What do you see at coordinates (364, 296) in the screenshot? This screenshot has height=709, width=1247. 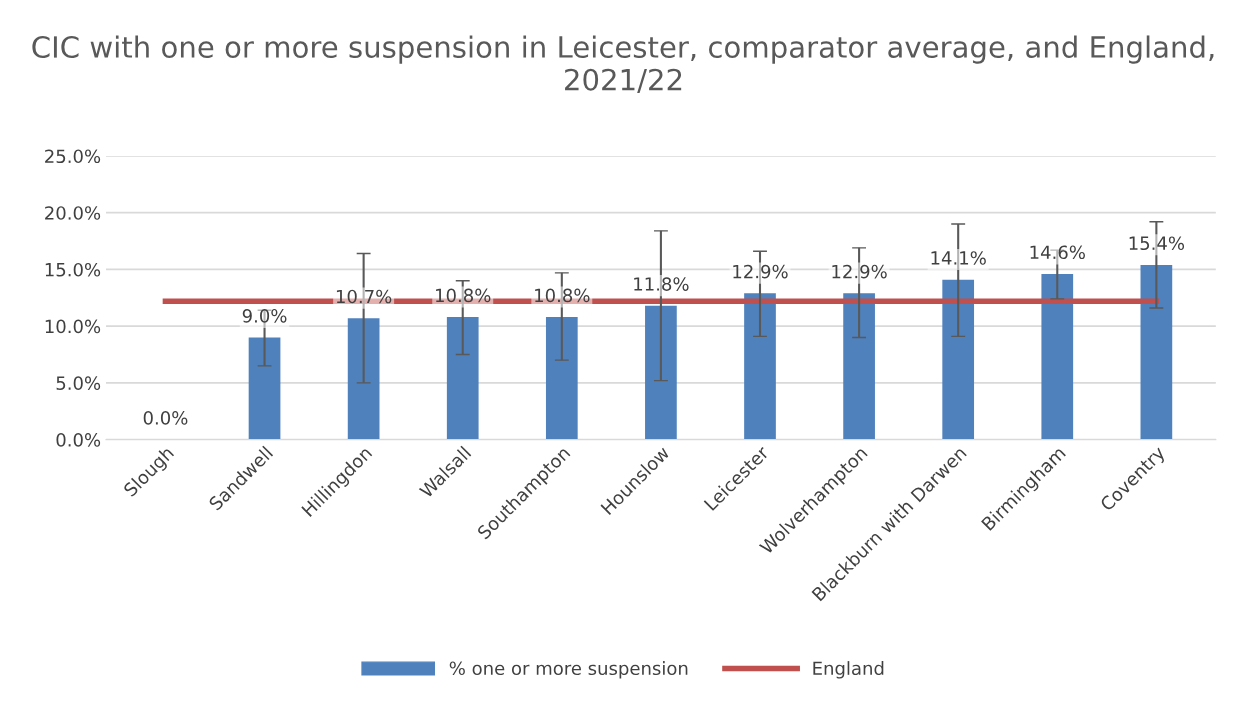 I see `data-label: 10.7%` at bounding box center [364, 296].